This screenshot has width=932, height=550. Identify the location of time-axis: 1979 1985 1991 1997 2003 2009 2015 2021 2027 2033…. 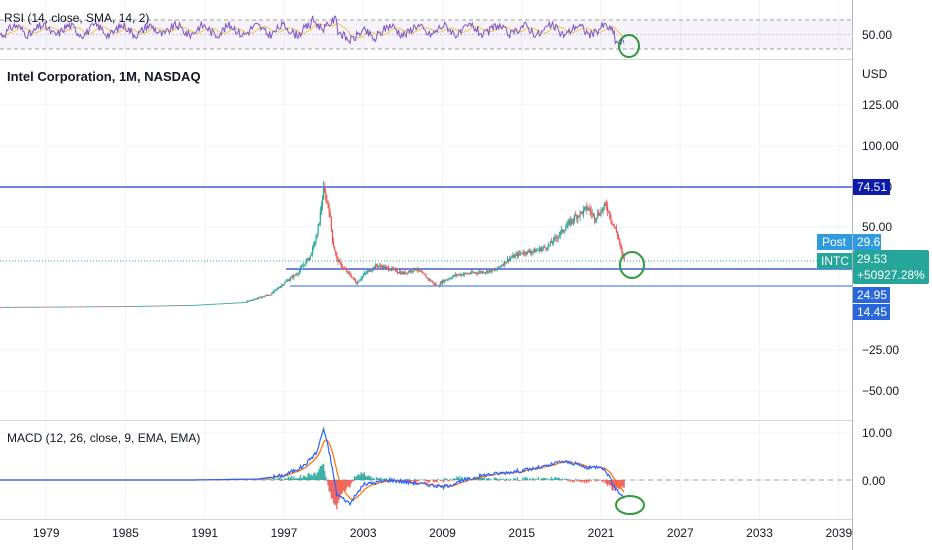
(443, 533).